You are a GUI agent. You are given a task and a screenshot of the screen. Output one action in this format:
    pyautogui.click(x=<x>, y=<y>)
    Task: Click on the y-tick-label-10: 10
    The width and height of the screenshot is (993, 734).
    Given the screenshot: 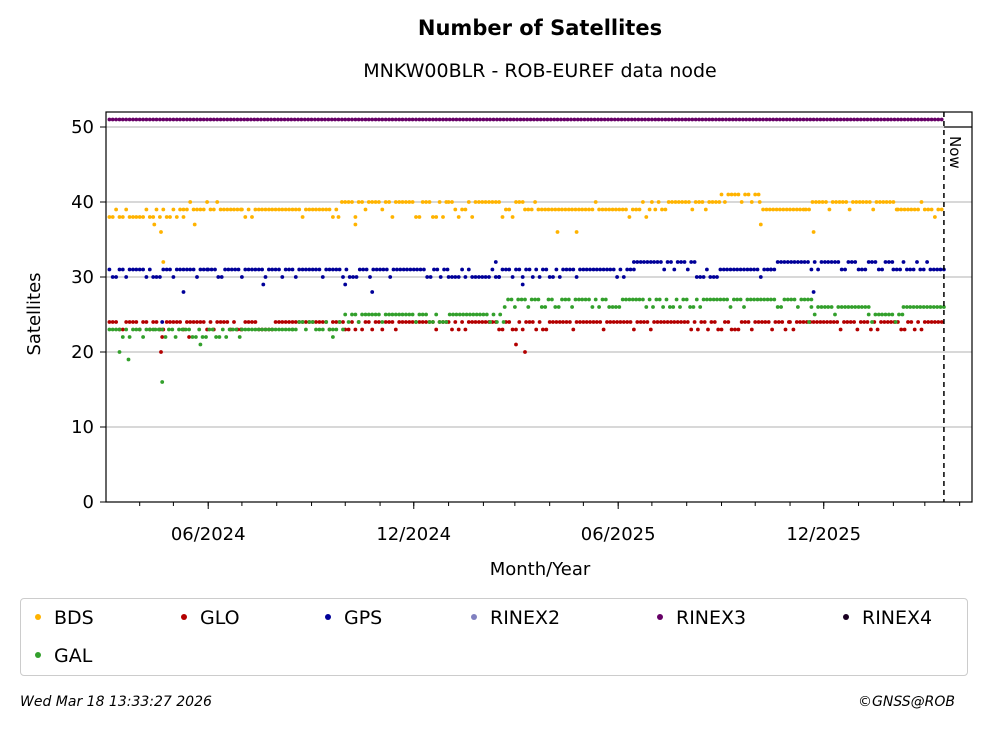 What is the action you would take?
    pyautogui.click(x=82, y=427)
    